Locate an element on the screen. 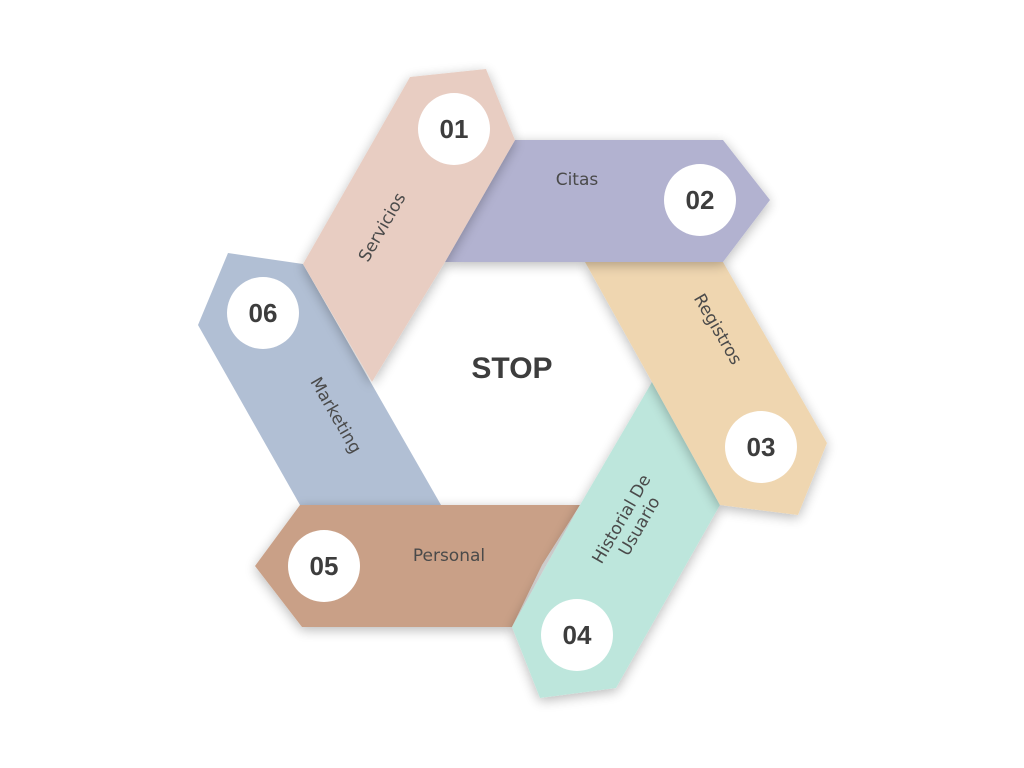 The width and height of the screenshot is (1024, 768). badge-05: 05 is located at coordinates (324, 566).